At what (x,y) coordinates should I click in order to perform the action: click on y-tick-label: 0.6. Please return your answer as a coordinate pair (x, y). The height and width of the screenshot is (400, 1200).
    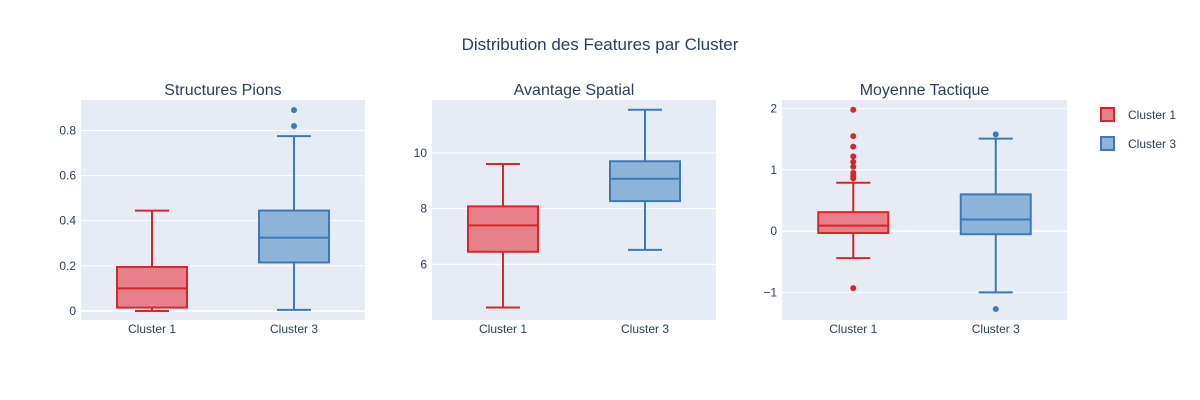
    Looking at the image, I should click on (67, 176).